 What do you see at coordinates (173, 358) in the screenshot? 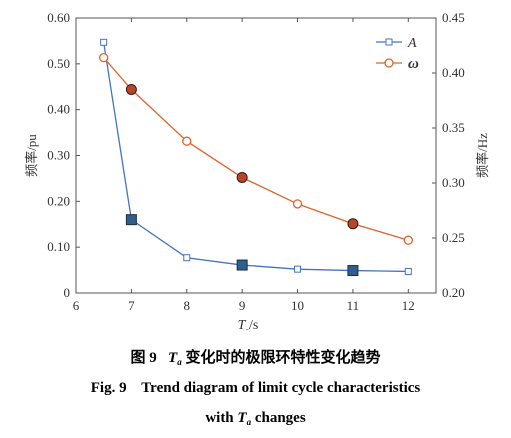
I see `caption-cn-variable: T` at bounding box center [173, 358].